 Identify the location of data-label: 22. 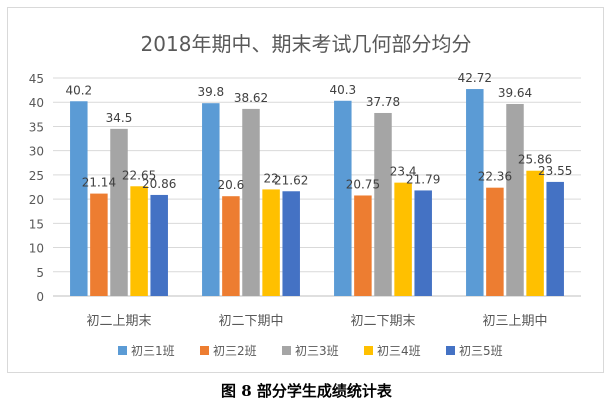
(270, 178).